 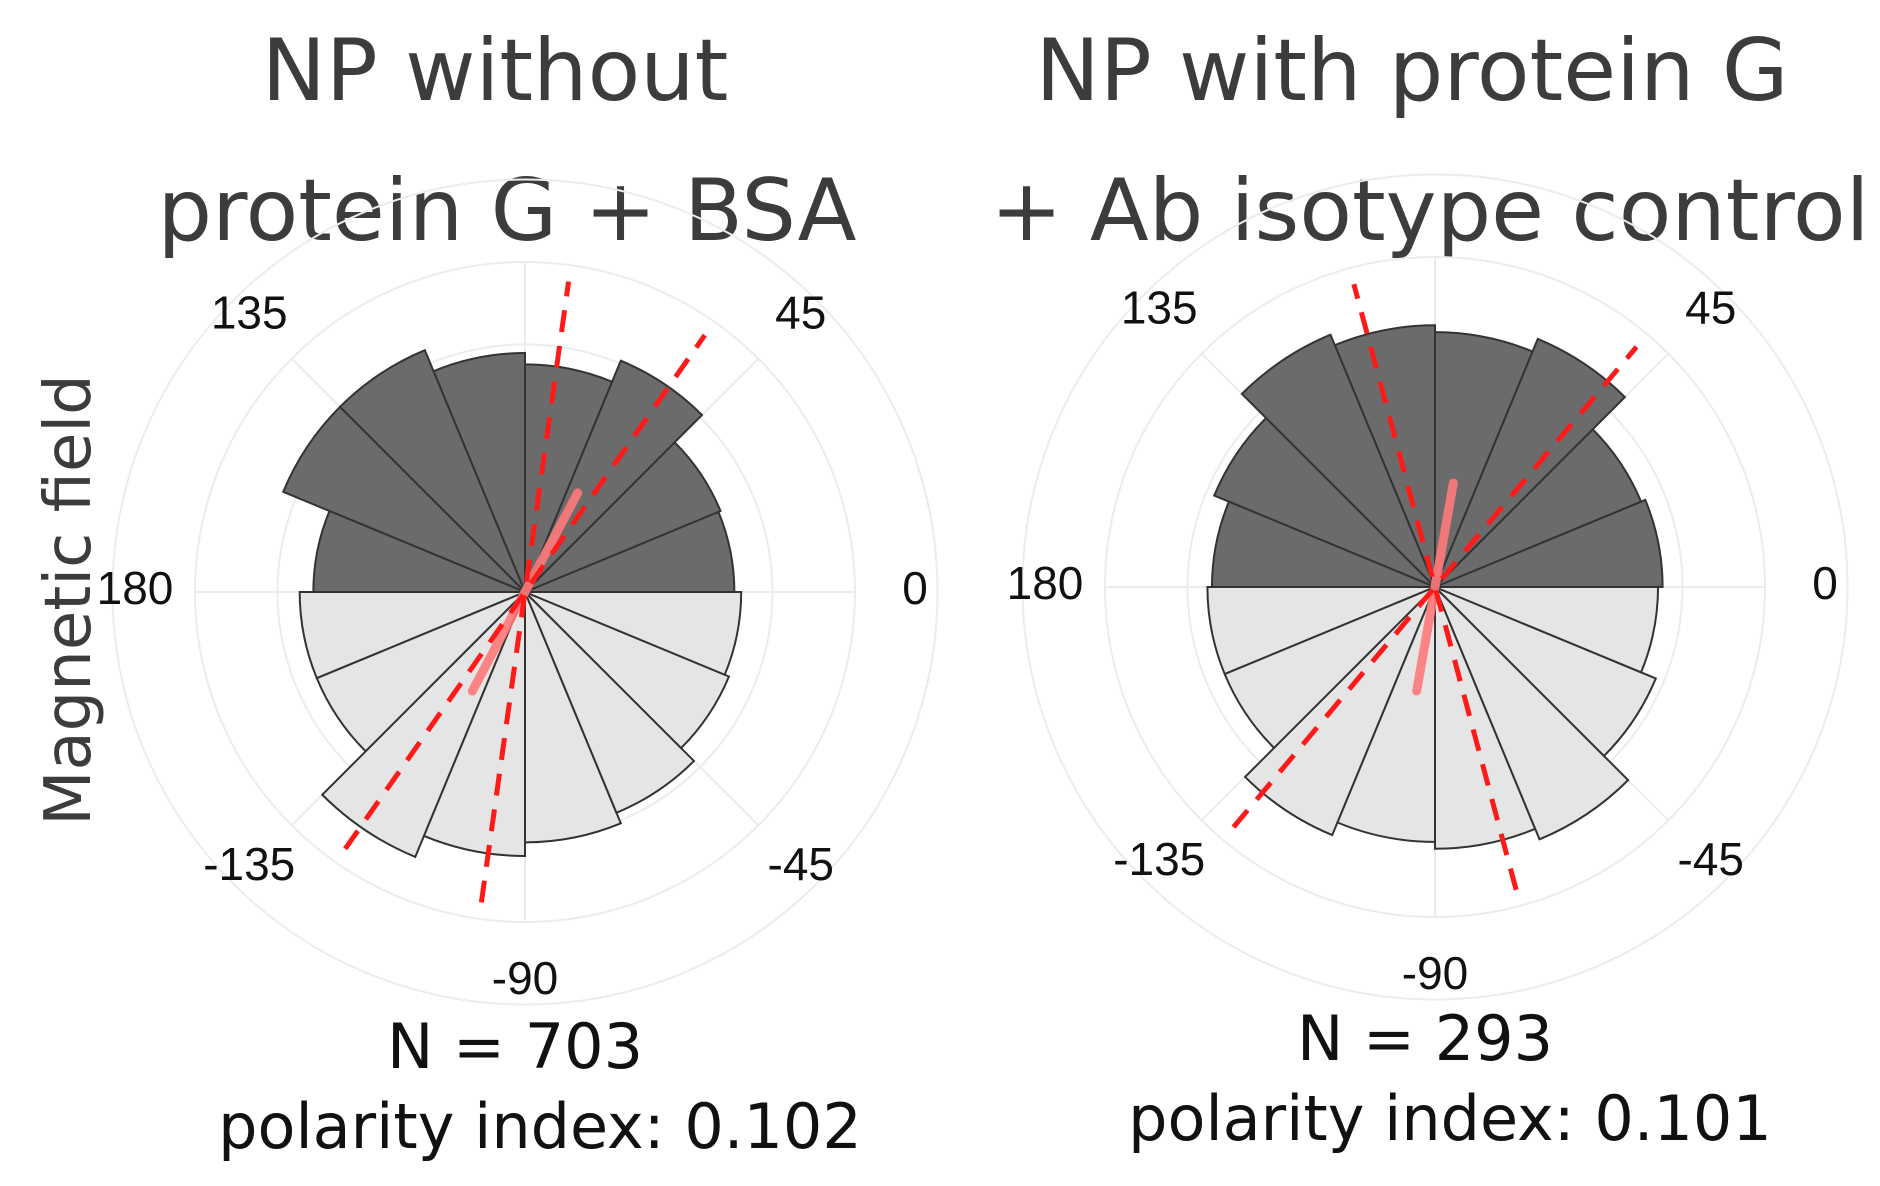 I want to click on chart-2-polarity-index: polarity index: 0.101, so click(x=1450, y=1118).